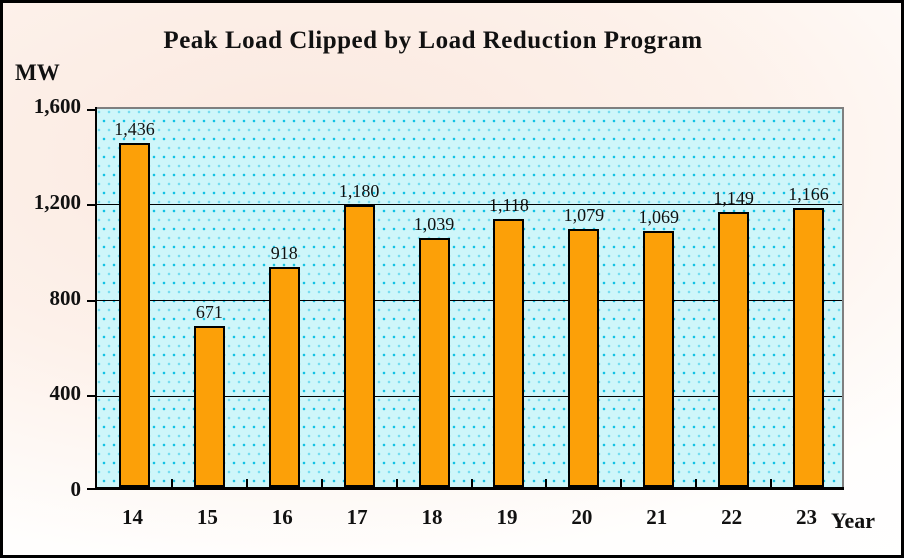  What do you see at coordinates (469, 488) in the screenshot?
I see `x-axis-line` at bounding box center [469, 488].